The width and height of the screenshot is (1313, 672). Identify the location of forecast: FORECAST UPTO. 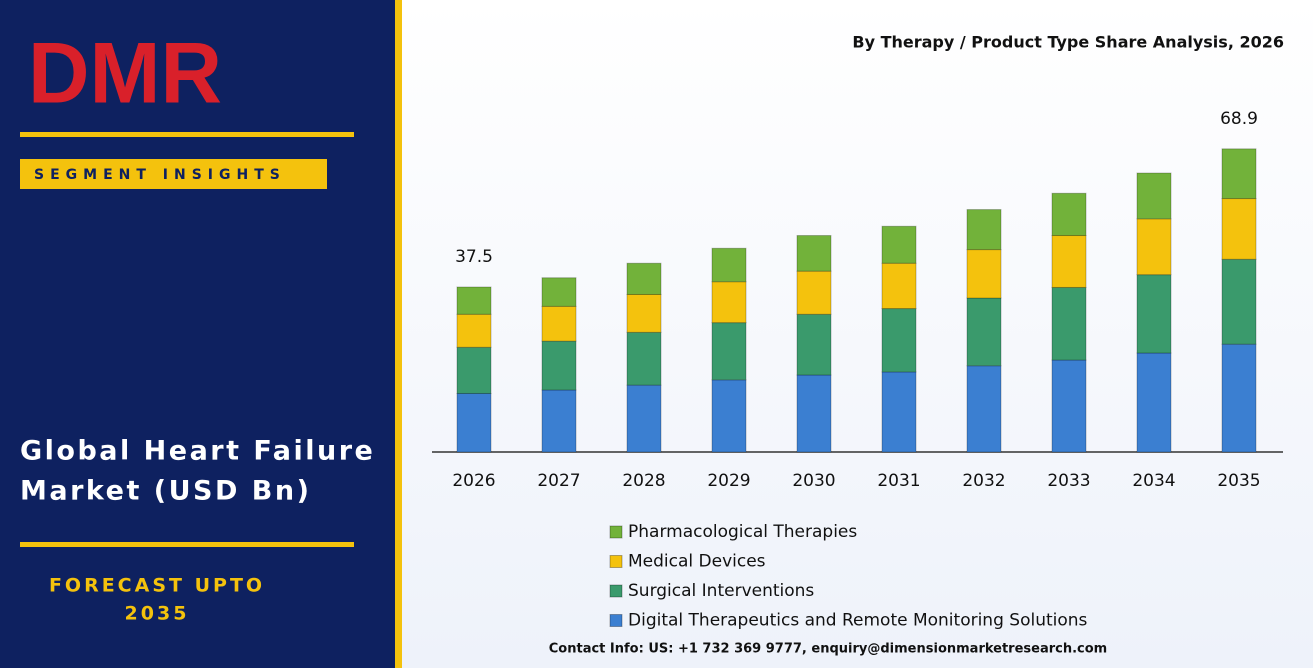
(157, 586).